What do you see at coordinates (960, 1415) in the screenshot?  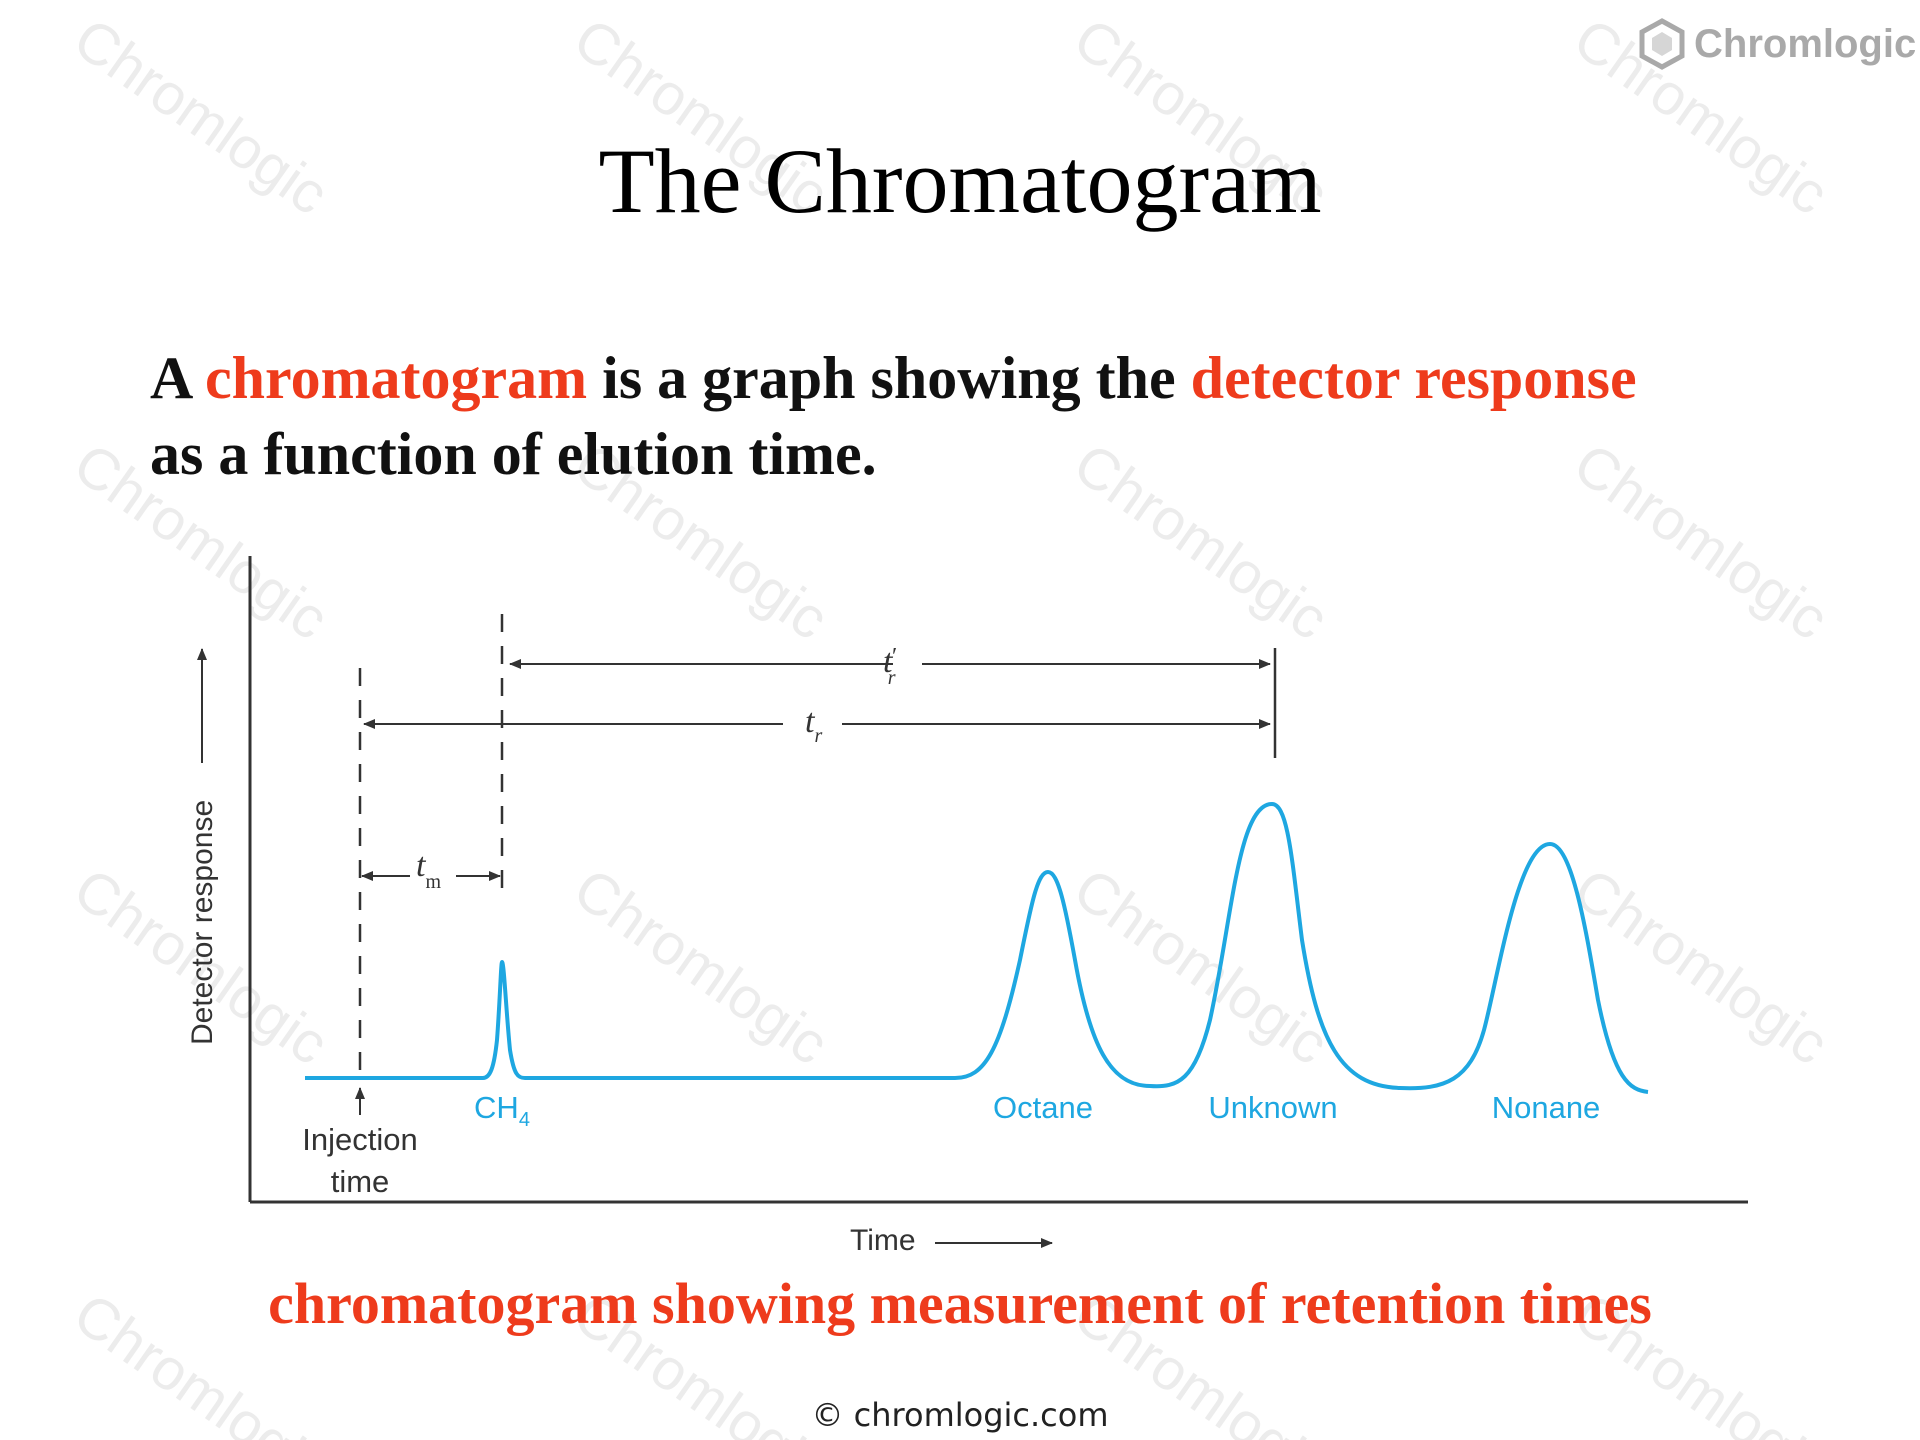 I see `footer-copyright: © chromlogic.com` at bounding box center [960, 1415].